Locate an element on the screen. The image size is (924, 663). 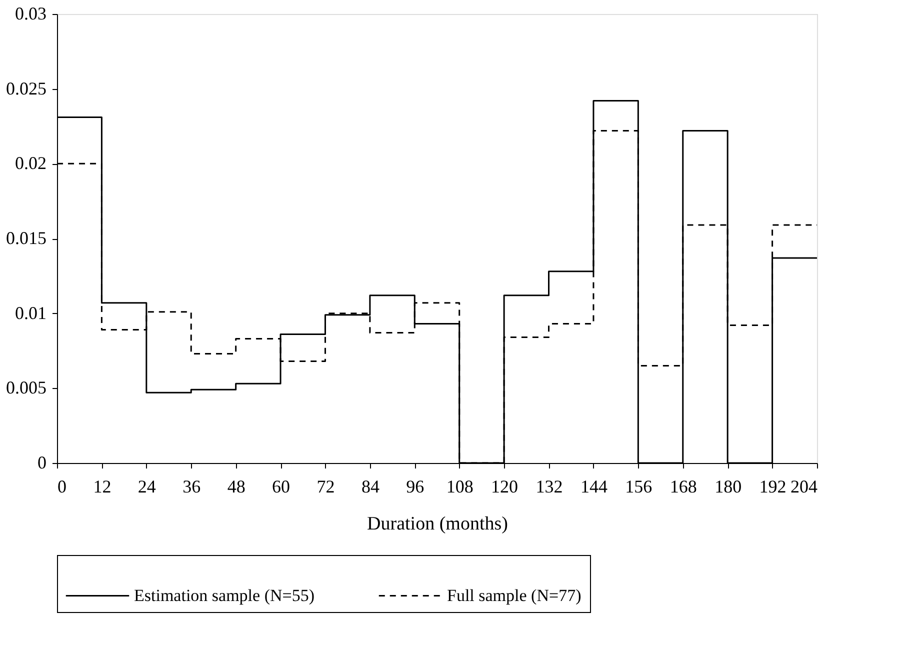
x-tick-label: 48 is located at coordinates (236, 486).